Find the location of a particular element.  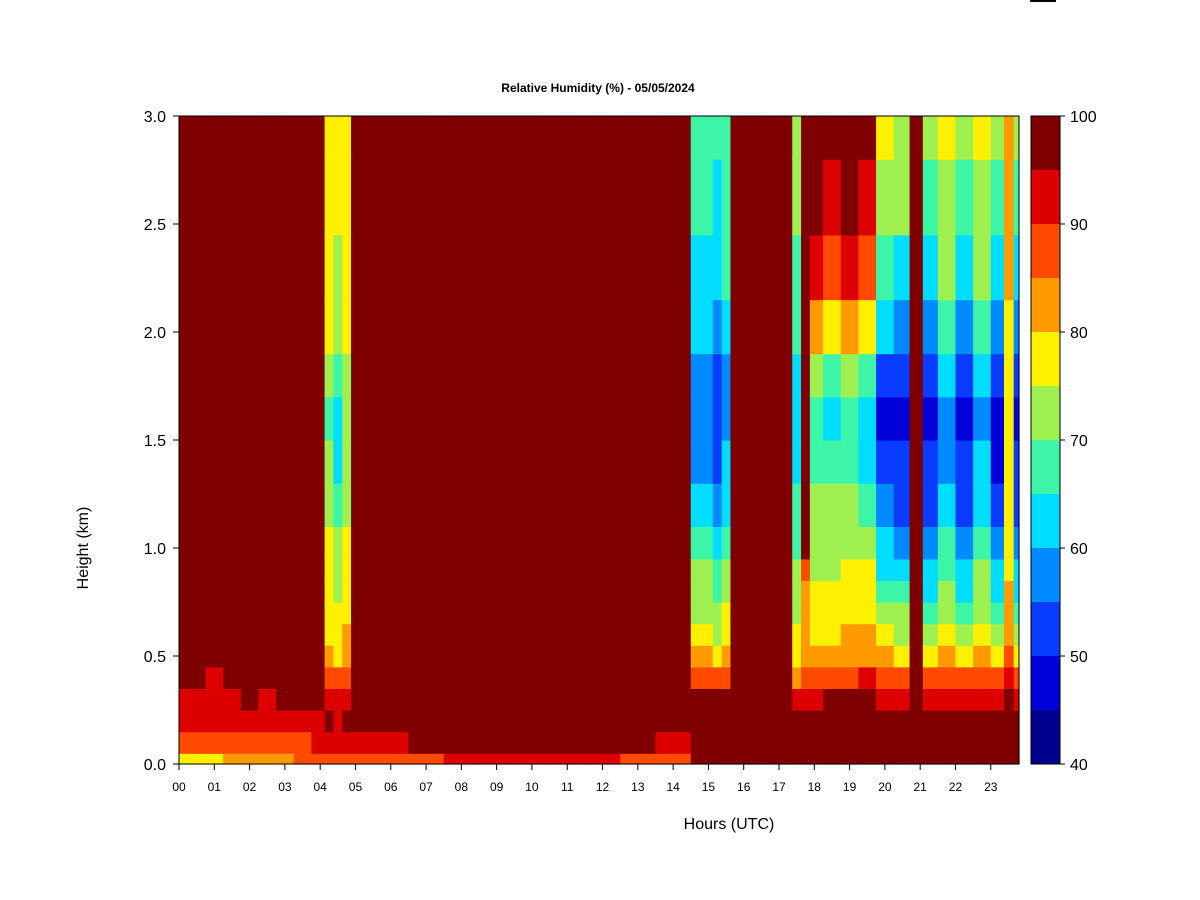

y-tick-label: 1.0 is located at coordinates (155, 549).